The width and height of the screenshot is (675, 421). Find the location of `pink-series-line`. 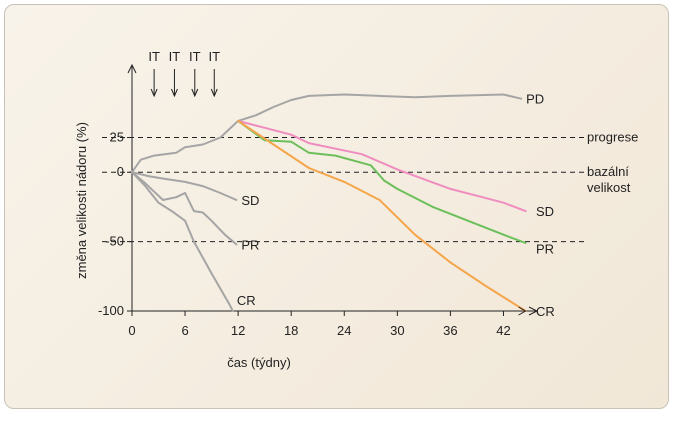

pink-series-line is located at coordinates (382, 166).